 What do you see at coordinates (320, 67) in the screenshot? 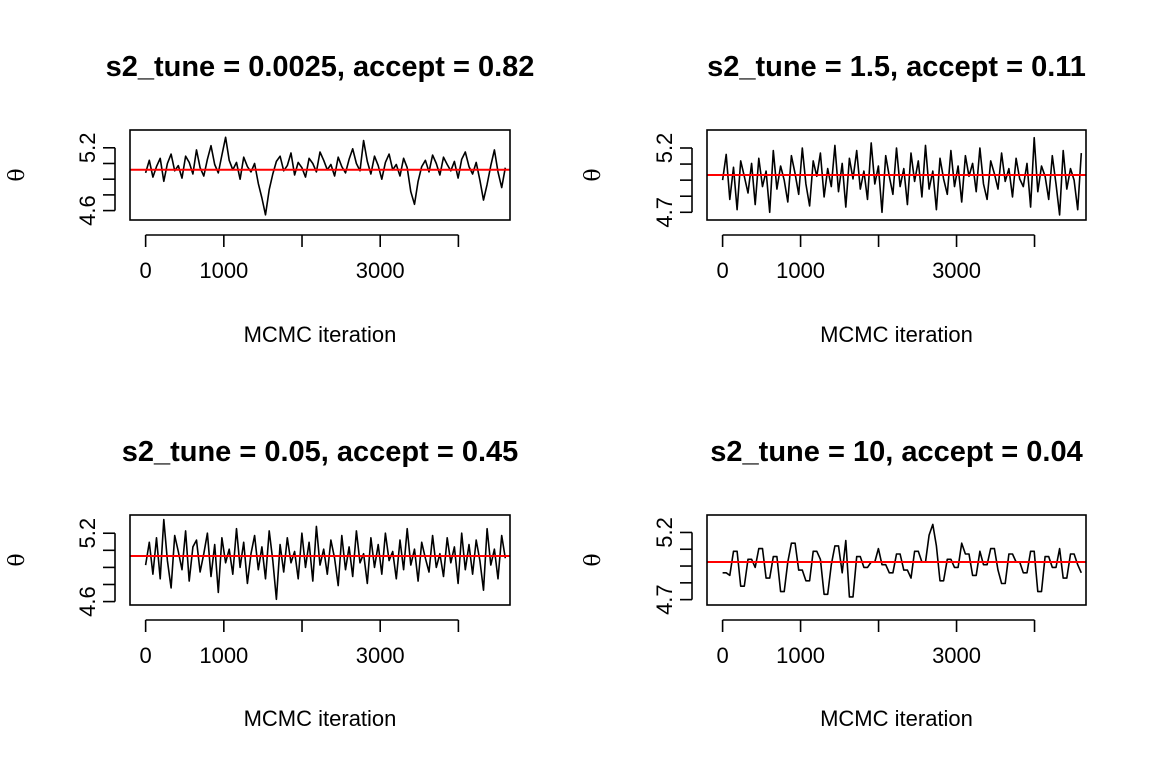
I see `chart-title: s2_tune = 0.0025, accept = 0.82` at bounding box center [320, 67].